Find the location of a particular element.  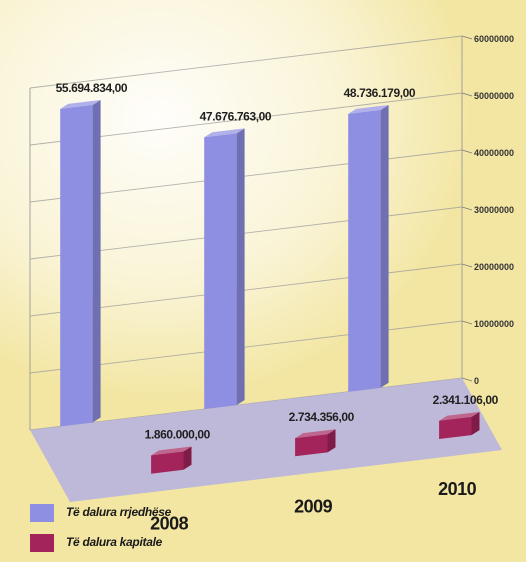

category-label-2009: 2009 is located at coordinates (313, 506).